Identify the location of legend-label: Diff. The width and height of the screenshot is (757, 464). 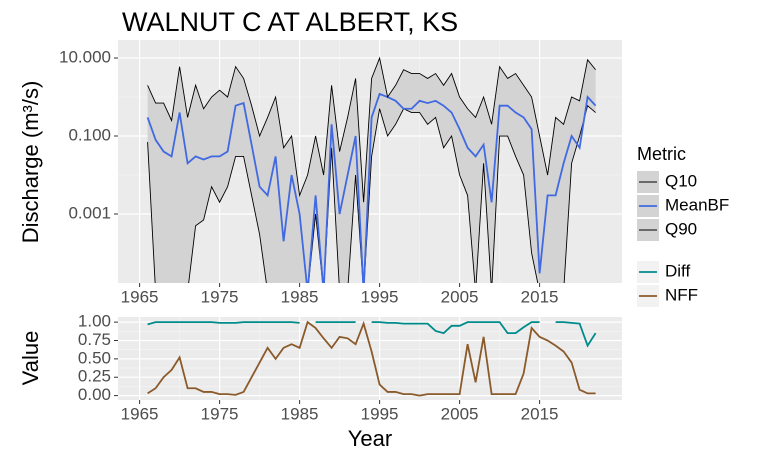
(677, 270).